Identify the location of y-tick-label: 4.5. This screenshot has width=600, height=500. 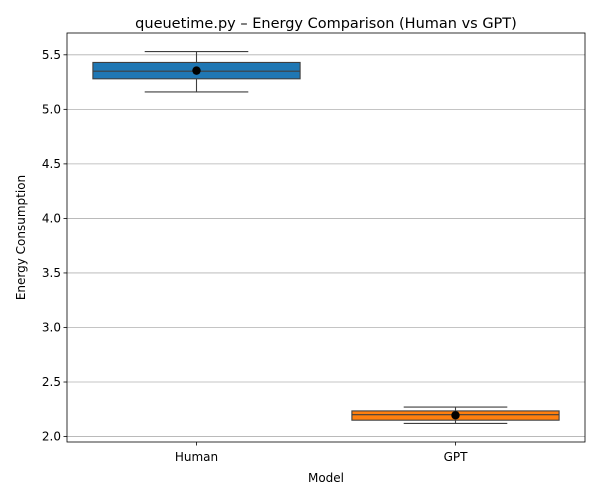
(51, 164).